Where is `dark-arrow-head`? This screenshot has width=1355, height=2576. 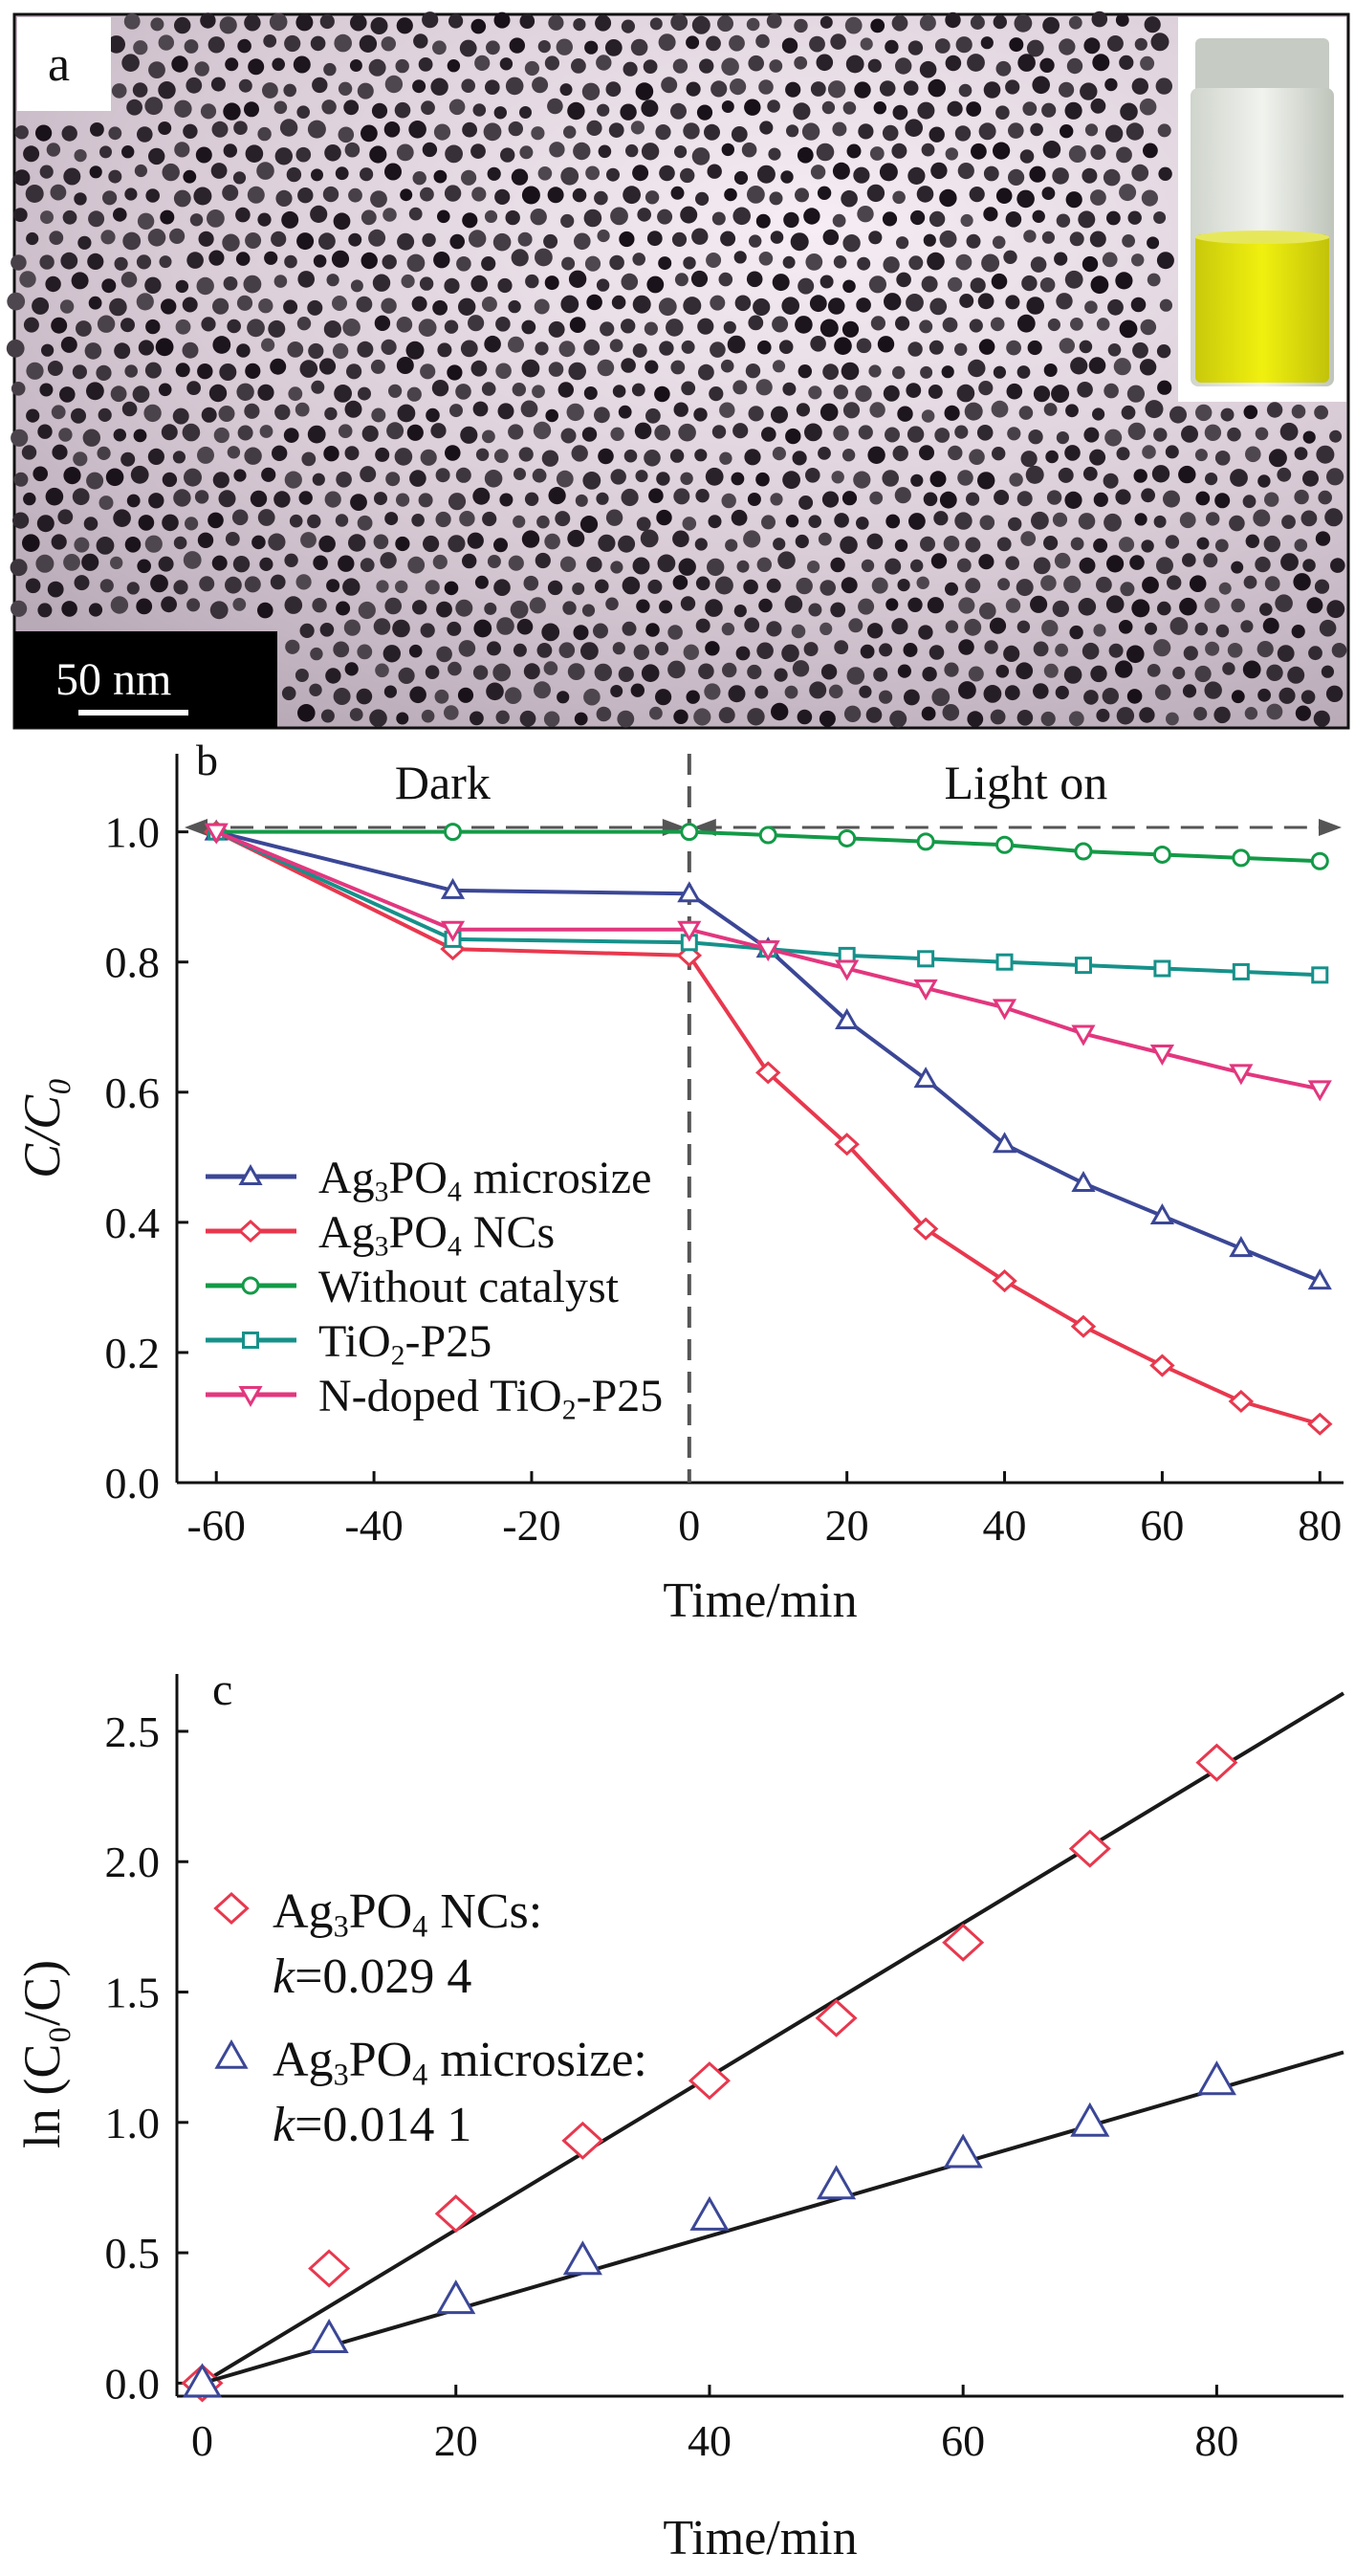 dark-arrow-head is located at coordinates (196, 827).